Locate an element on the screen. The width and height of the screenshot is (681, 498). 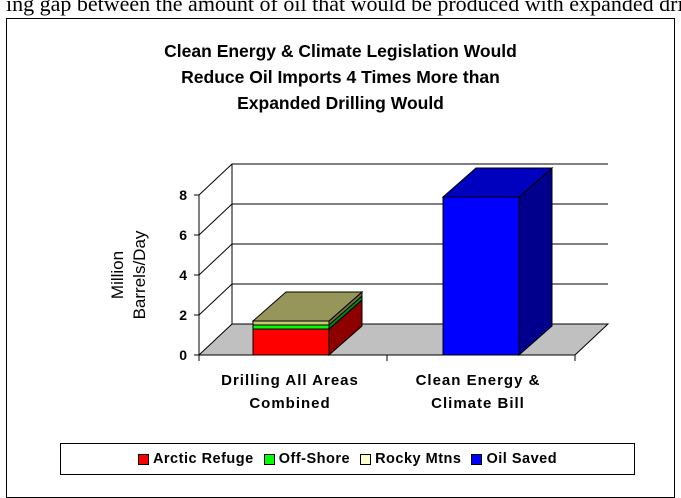
legend-item: Oil Saved is located at coordinates (514, 459).